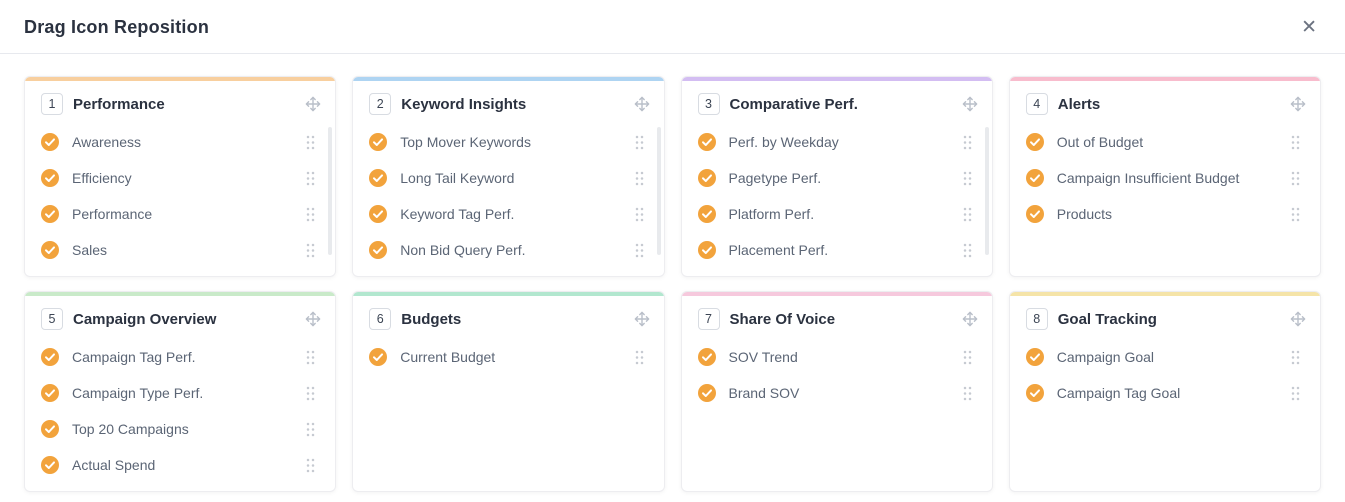 The height and width of the screenshot is (502, 1345). Describe the element at coordinates (837, 178) in the screenshot. I see `list-item: Pagetype Perf.` at that location.